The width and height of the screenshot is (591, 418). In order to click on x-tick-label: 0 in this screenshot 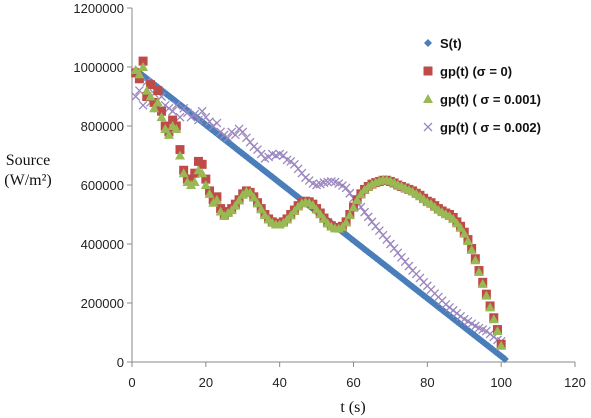, I will do `click(131, 382)`.